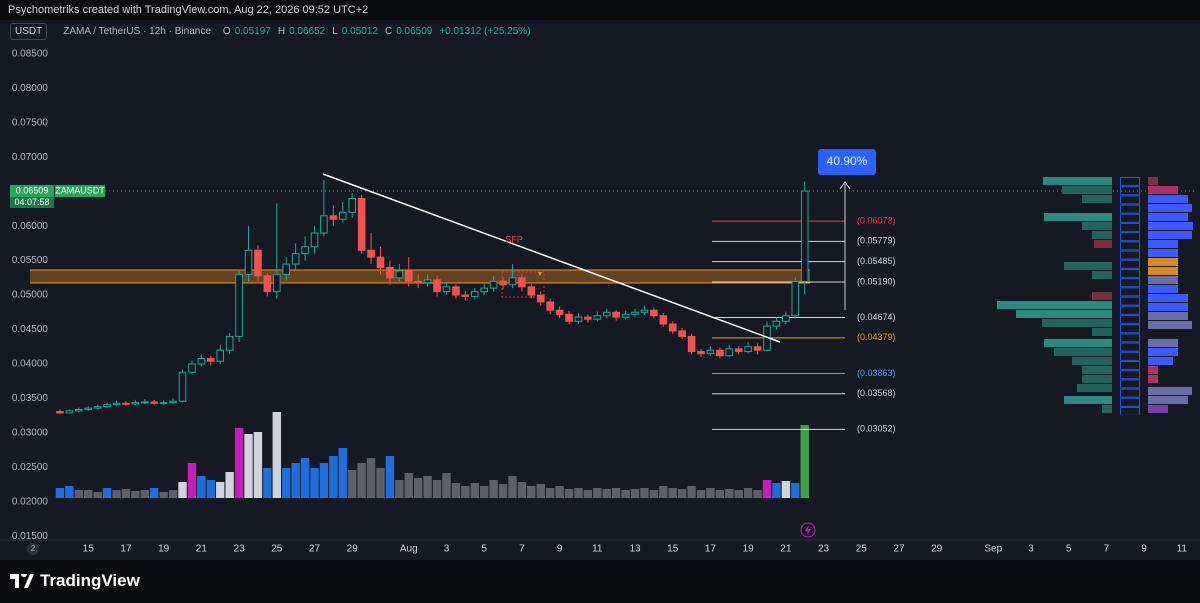 Image resolution: width=1200 pixels, height=603 pixels. What do you see at coordinates (90, 580) in the screenshot?
I see `brand-name: TradingView` at bounding box center [90, 580].